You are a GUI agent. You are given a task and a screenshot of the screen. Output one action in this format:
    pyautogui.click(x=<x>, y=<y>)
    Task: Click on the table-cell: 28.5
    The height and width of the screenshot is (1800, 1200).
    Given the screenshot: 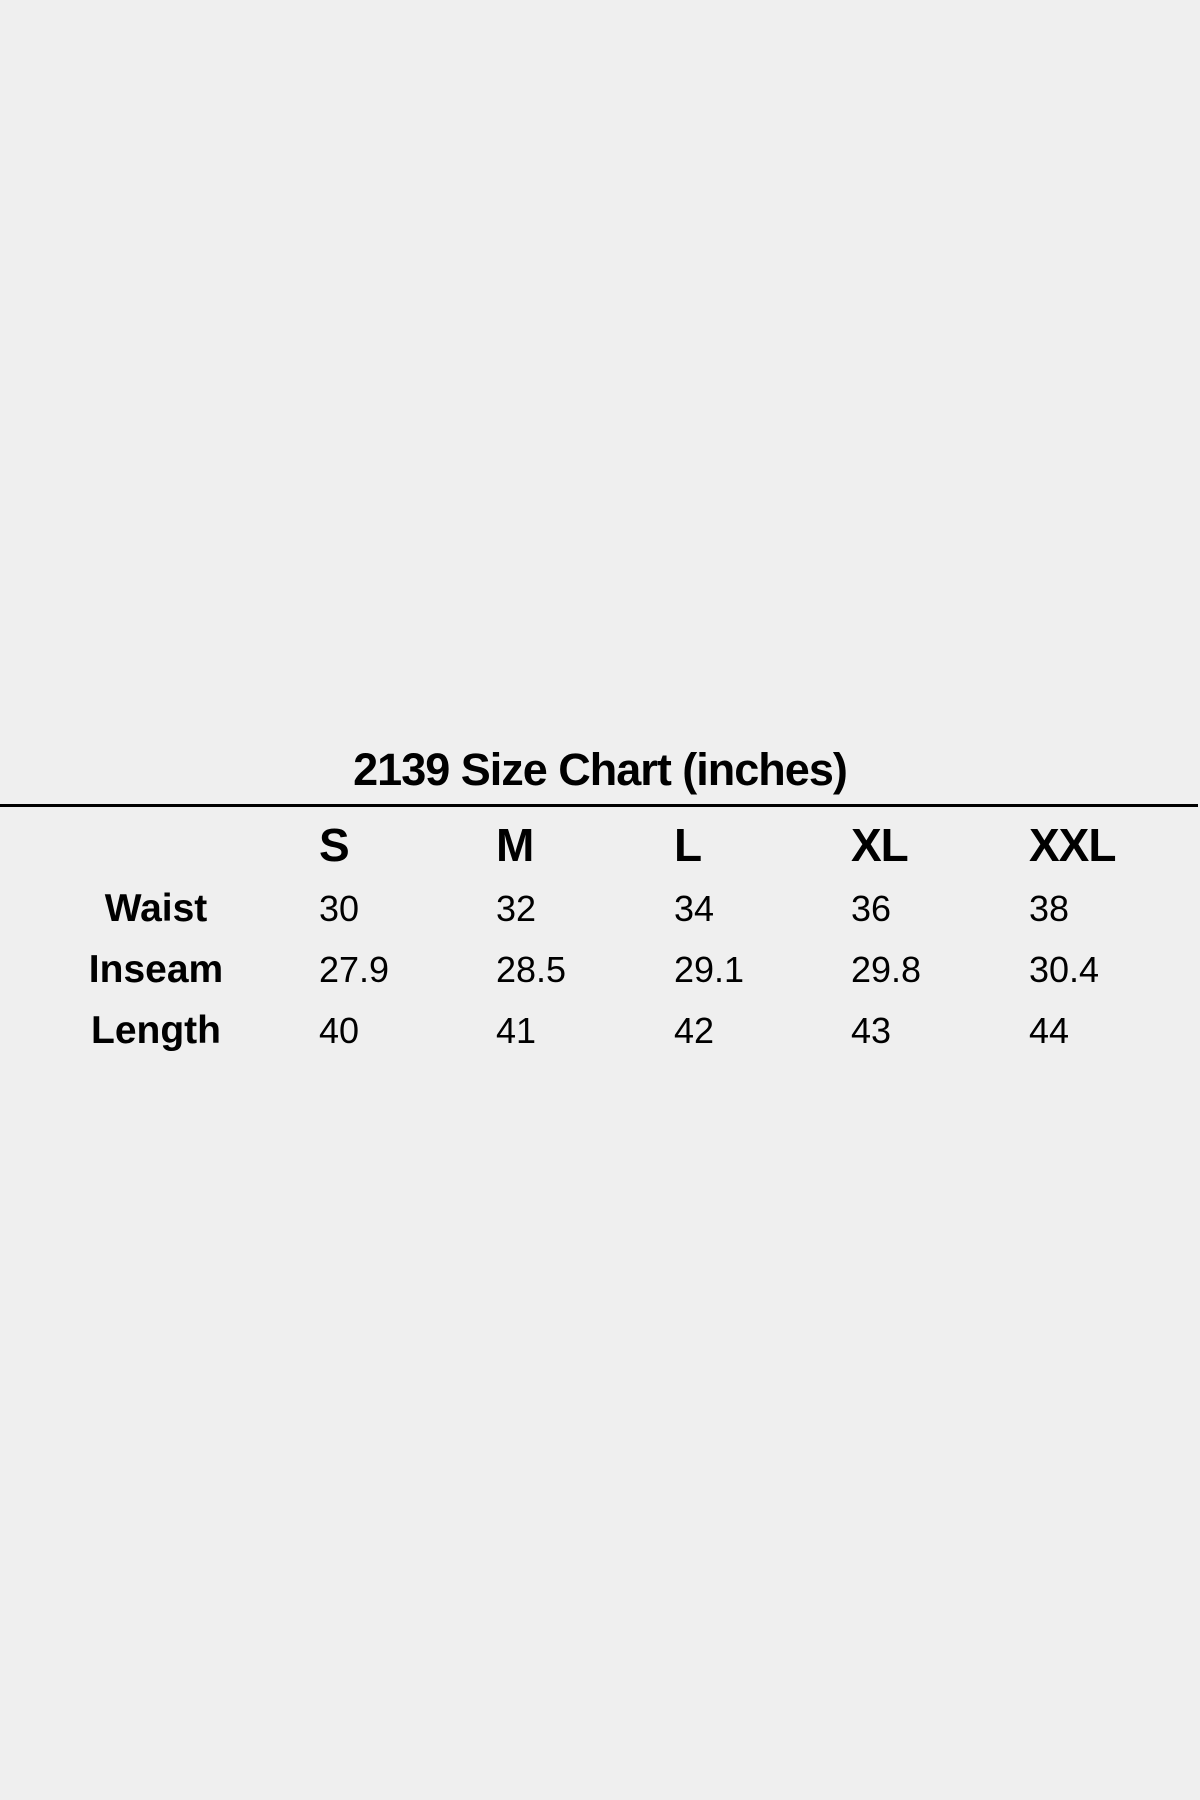 What is the action you would take?
    pyautogui.click(x=531, y=969)
    